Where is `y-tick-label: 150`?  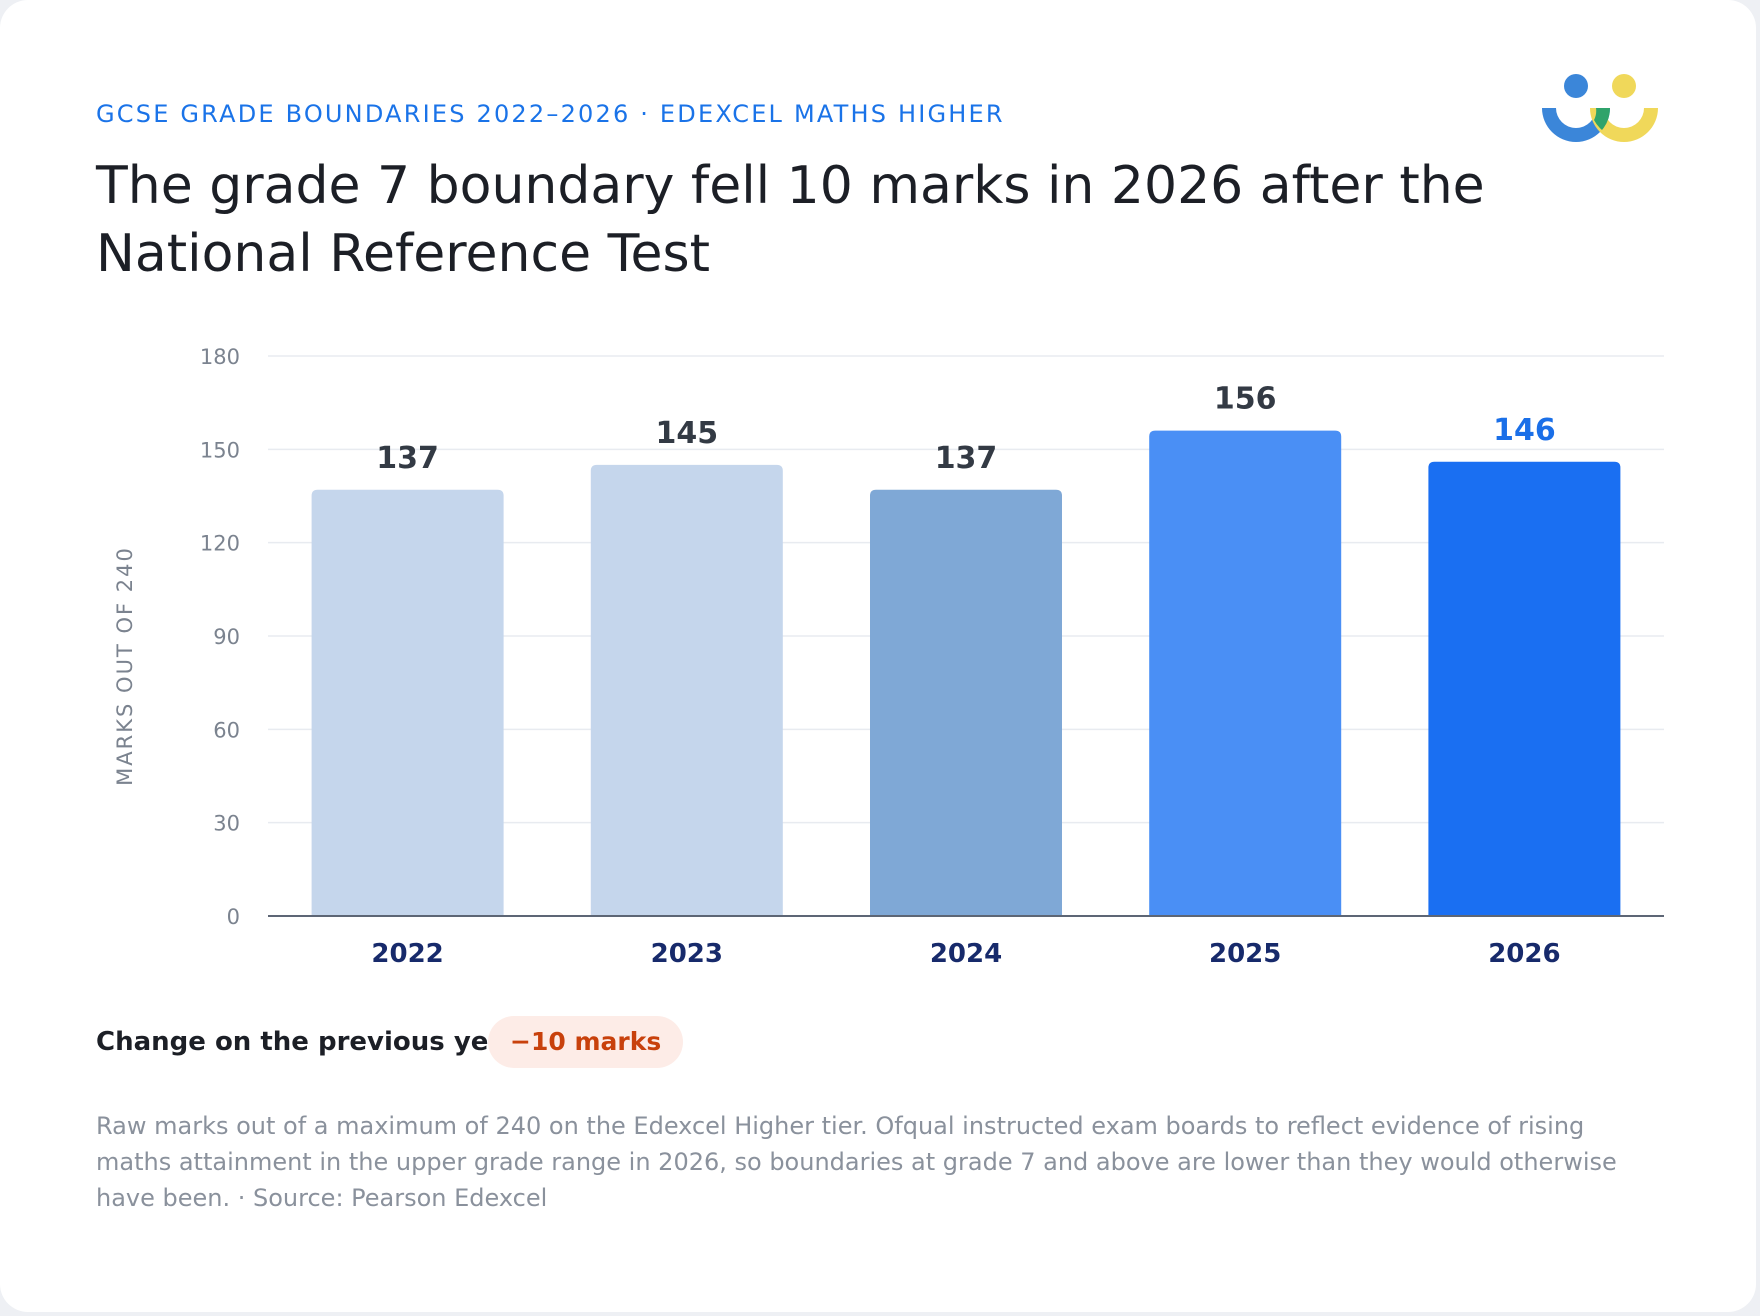 y-tick-label: 150 is located at coordinates (220, 450).